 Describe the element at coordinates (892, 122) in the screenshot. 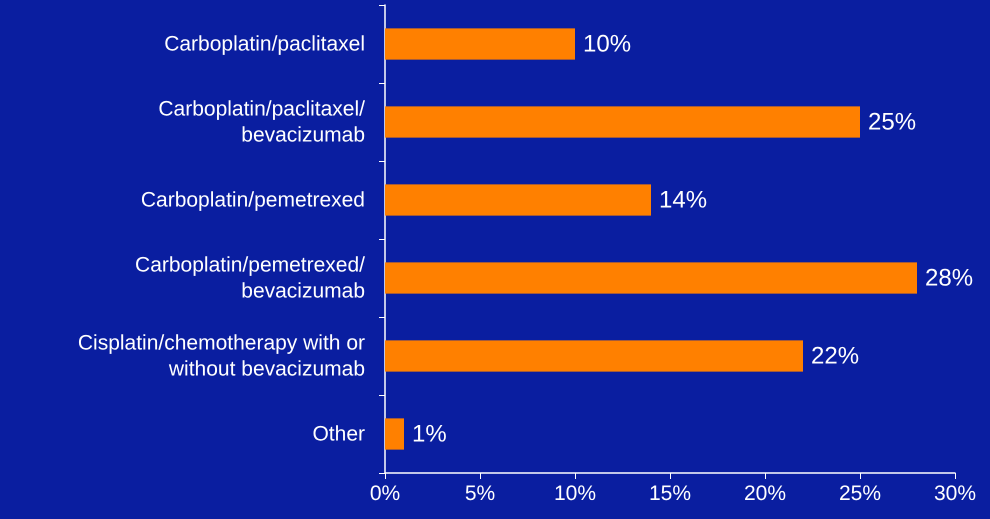

I see `data-label: 25%` at that location.